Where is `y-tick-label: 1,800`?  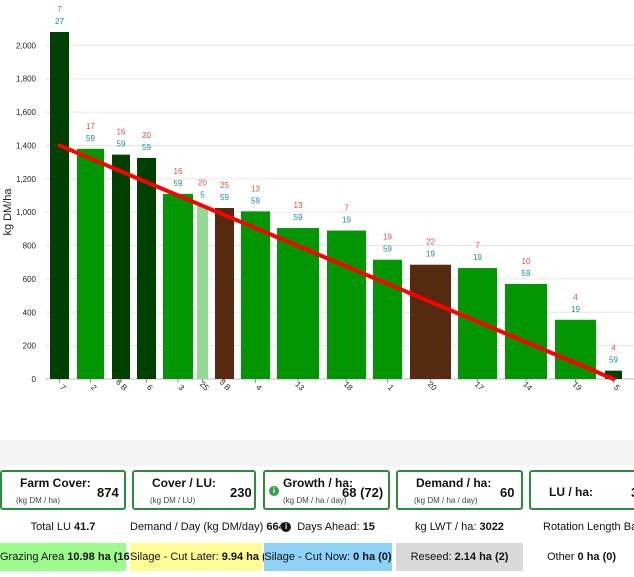
y-tick-label: 1,800 is located at coordinates (26, 79).